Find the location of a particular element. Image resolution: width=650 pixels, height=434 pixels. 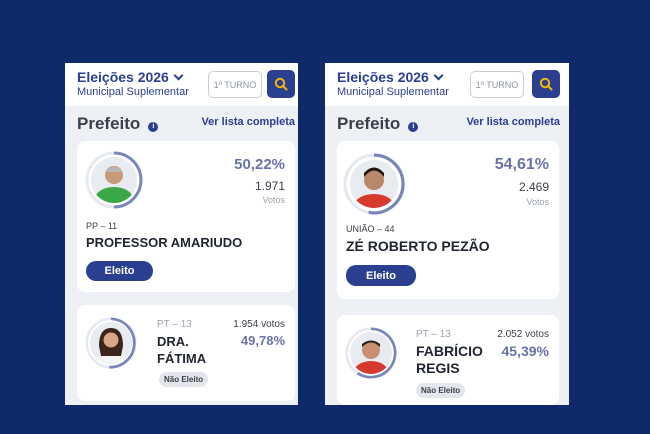

candidate-name: ZÉ ROBERTO PEZÃO is located at coordinates (418, 246).